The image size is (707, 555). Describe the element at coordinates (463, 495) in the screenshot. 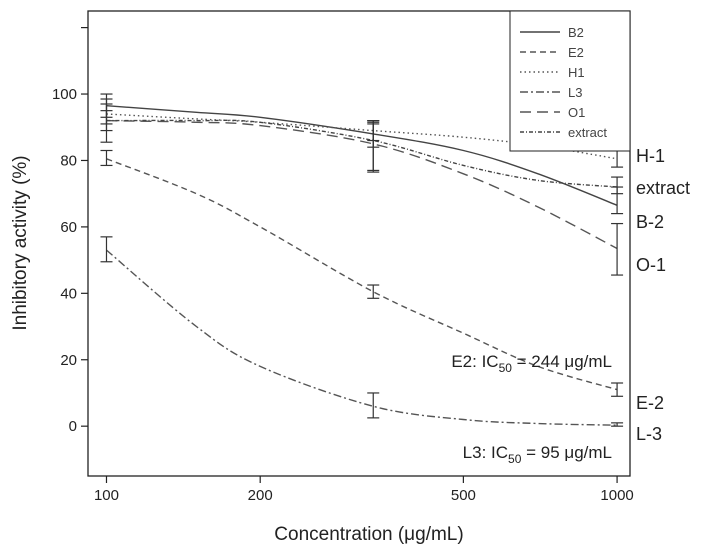

I see `x-tick-label: 500` at that location.